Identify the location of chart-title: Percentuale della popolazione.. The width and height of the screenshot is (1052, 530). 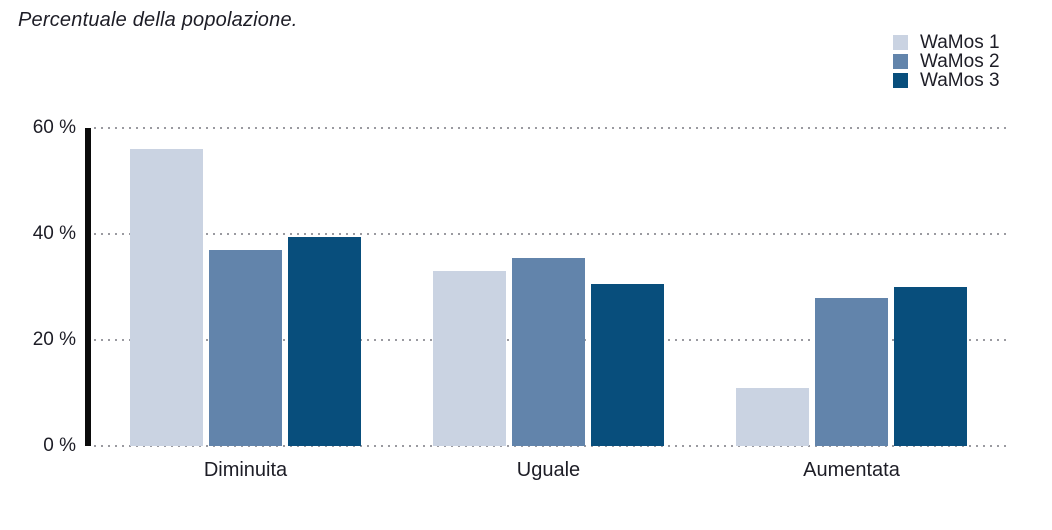
(158, 20).